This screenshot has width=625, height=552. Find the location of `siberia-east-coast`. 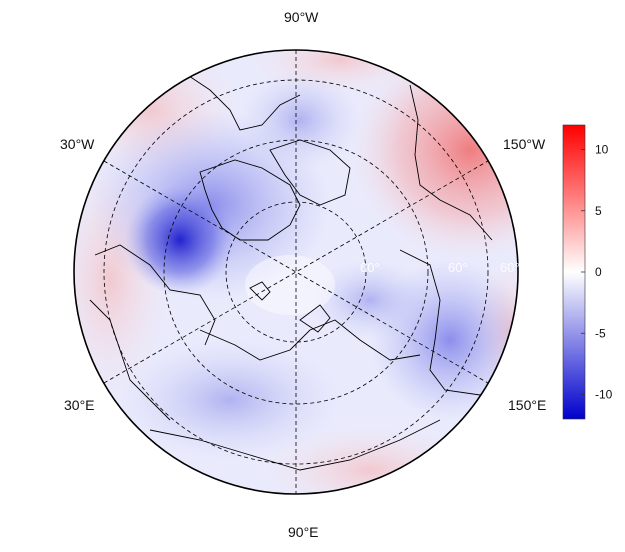

siberia-east-coast is located at coordinates (450, 322).